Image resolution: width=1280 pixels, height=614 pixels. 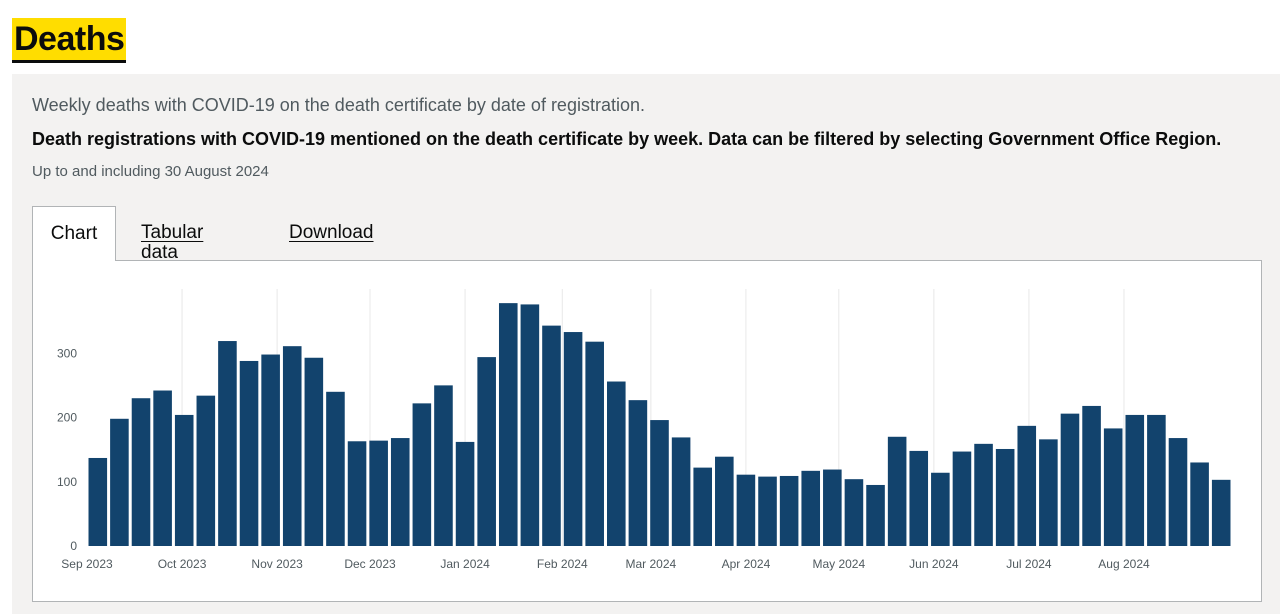 I want to click on y-tick-label: 100, so click(x=67, y=482).